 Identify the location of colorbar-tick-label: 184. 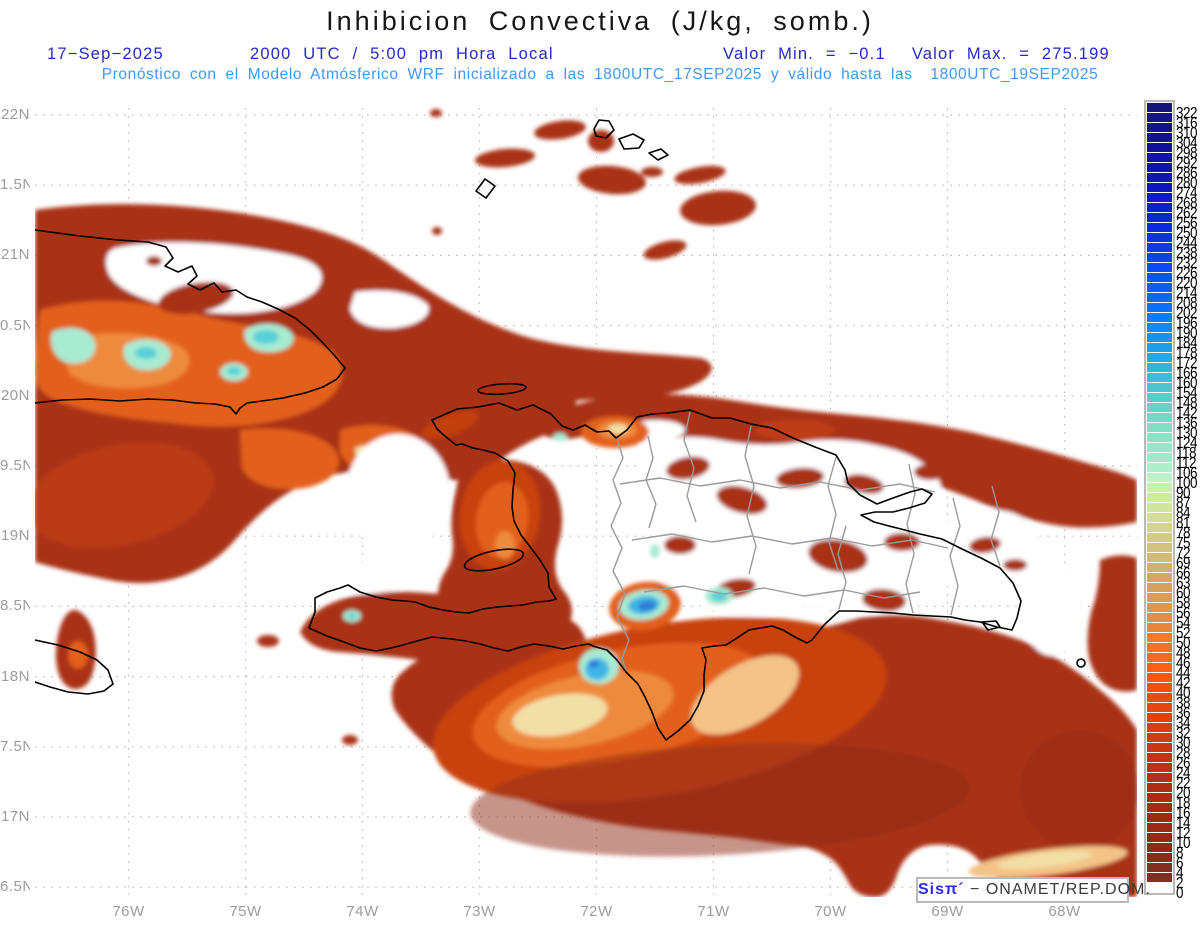
(1187, 342).